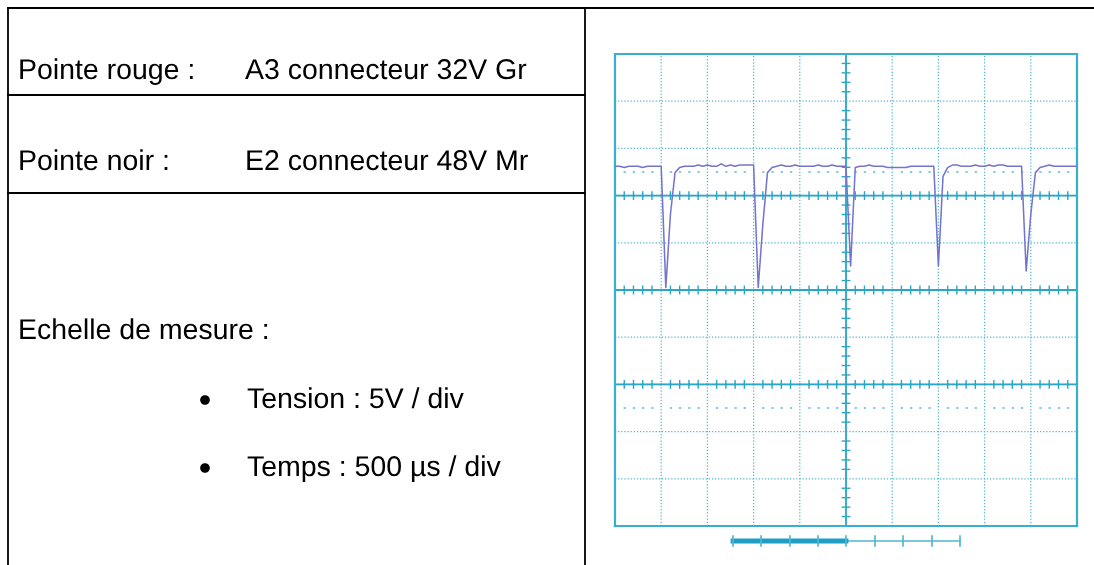 The height and width of the screenshot is (565, 1094). Describe the element at coordinates (387, 160) in the screenshot. I see `text: E2 connecteur 48V Mr` at that location.